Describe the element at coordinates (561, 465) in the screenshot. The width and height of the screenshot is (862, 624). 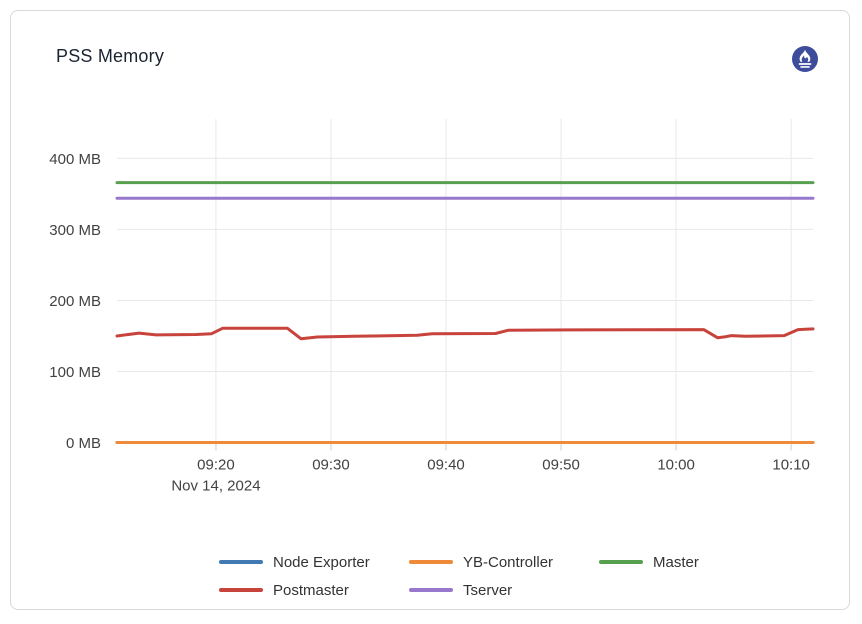
I see `x-axis-tick-label: 09:50` at that location.